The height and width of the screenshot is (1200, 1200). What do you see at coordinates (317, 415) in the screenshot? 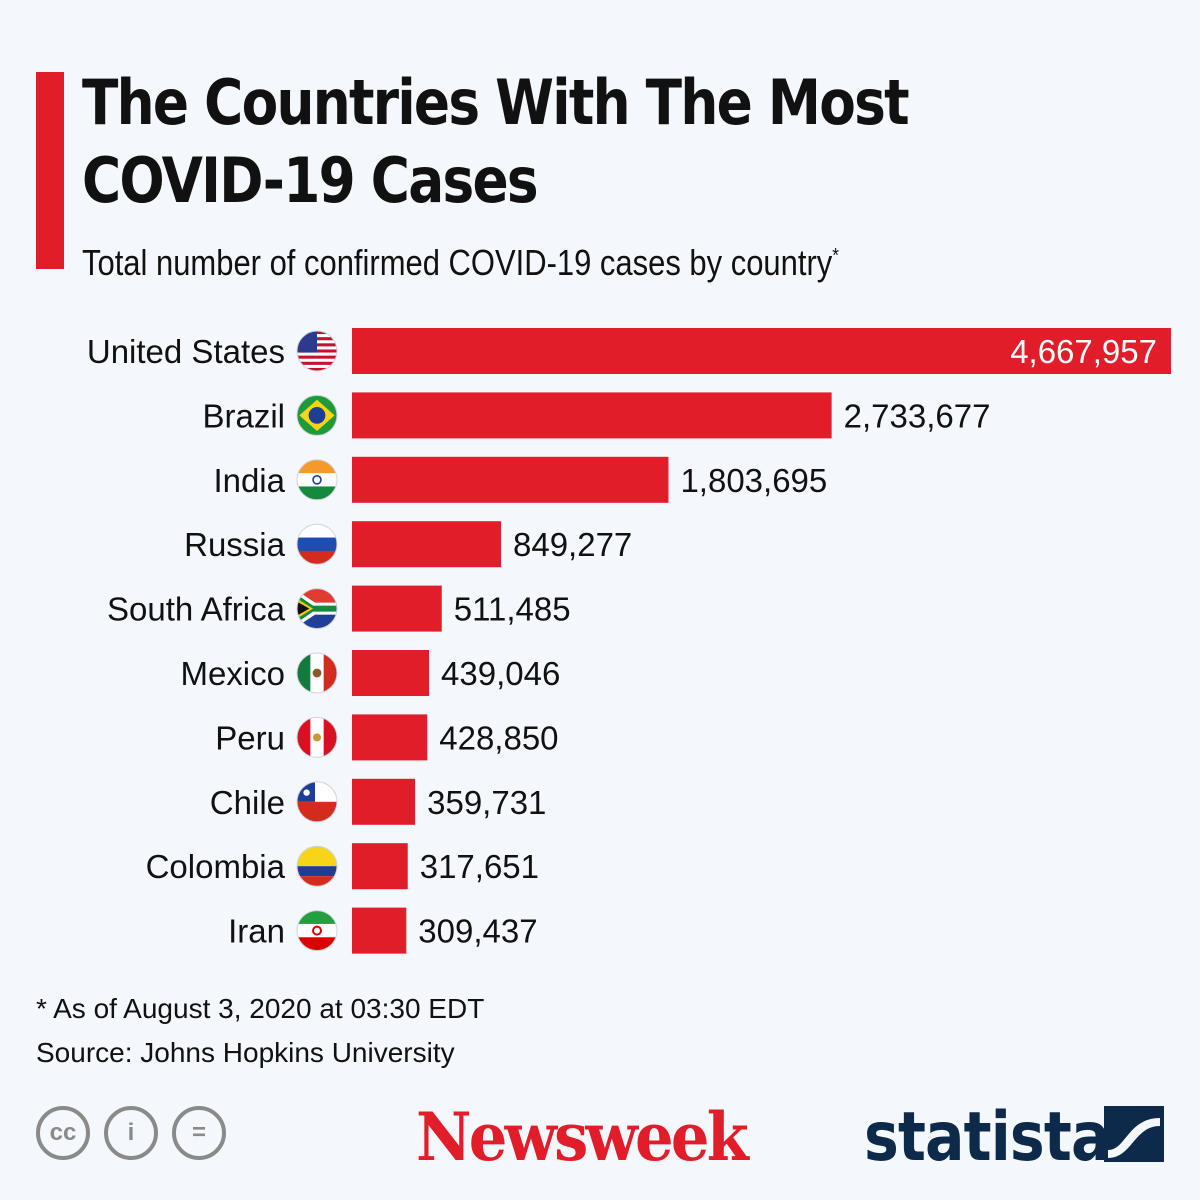
I see `brazil-flag-icon` at bounding box center [317, 415].